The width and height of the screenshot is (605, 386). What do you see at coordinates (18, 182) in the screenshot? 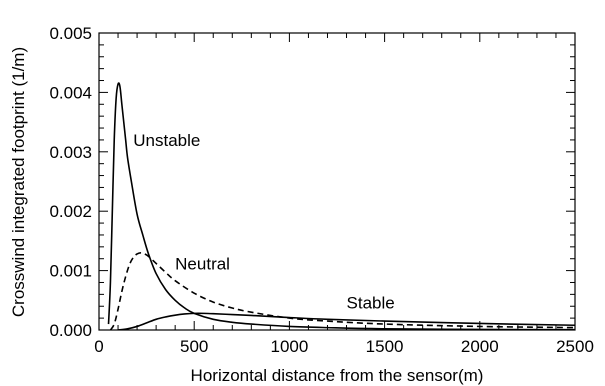
I see `y-axis-title: Crosswind integrated footprint (1/m)` at bounding box center [18, 182].